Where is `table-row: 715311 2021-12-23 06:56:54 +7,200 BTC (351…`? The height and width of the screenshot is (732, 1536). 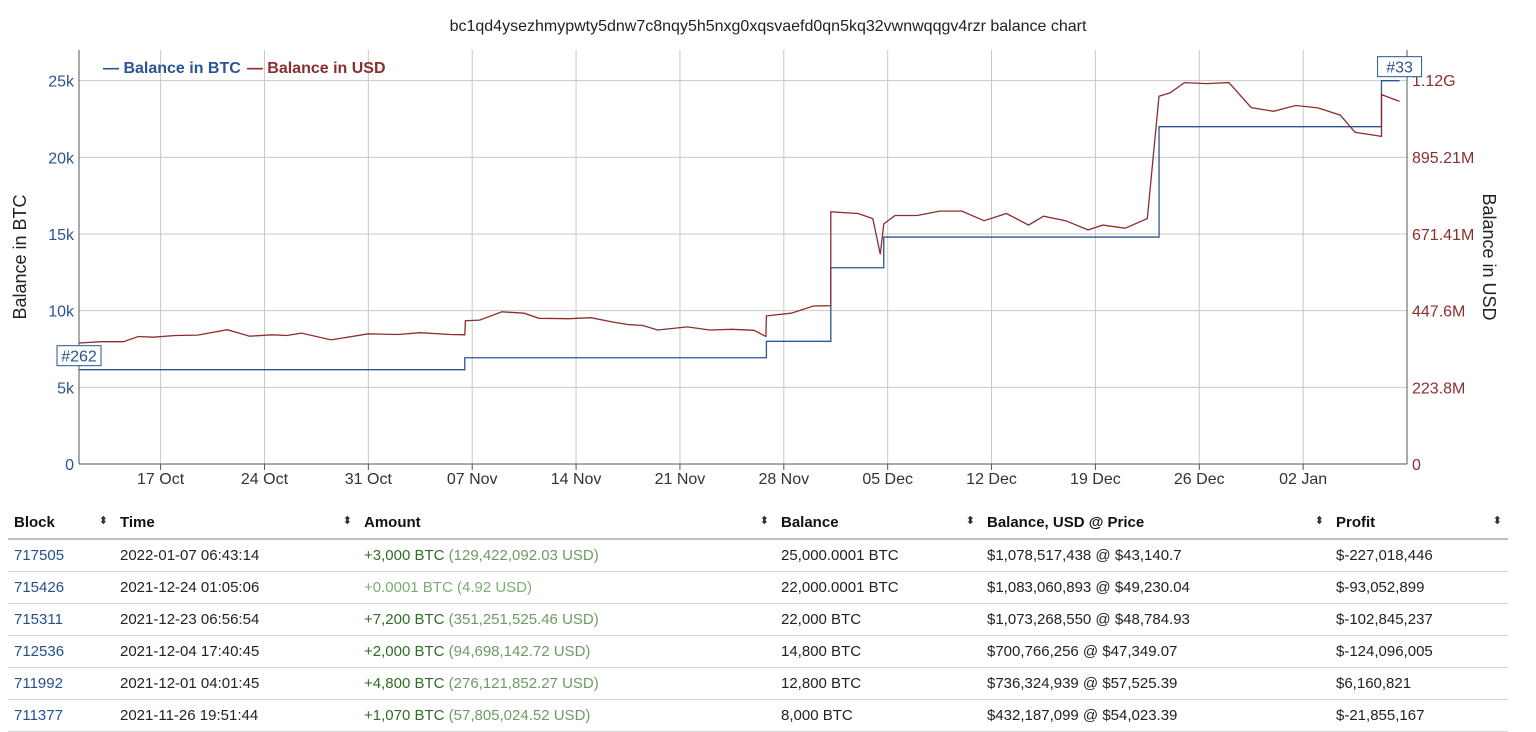
table-row: 715311 2021-12-23 06:56:54 +7,200 BTC (351… is located at coordinates (758, 619).